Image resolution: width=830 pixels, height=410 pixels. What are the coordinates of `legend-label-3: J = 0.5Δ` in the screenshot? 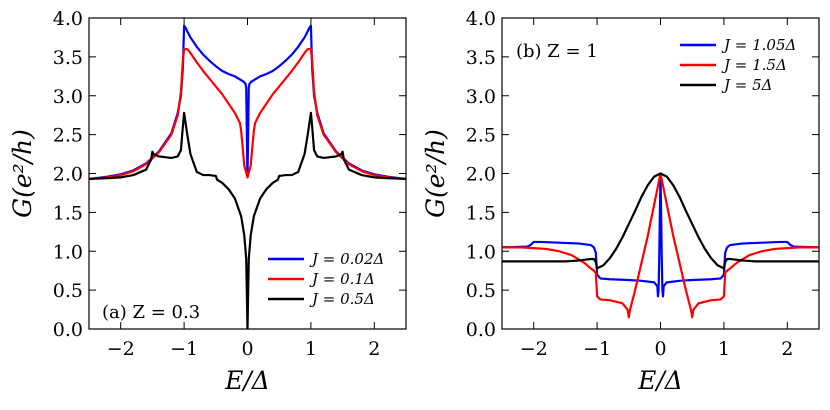 It's located at (342, 299).